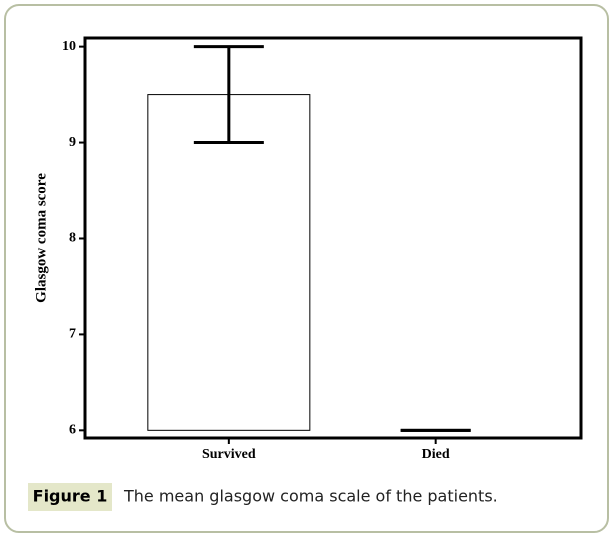  I want to click on y-tick-label: 6, so click(72, 430).